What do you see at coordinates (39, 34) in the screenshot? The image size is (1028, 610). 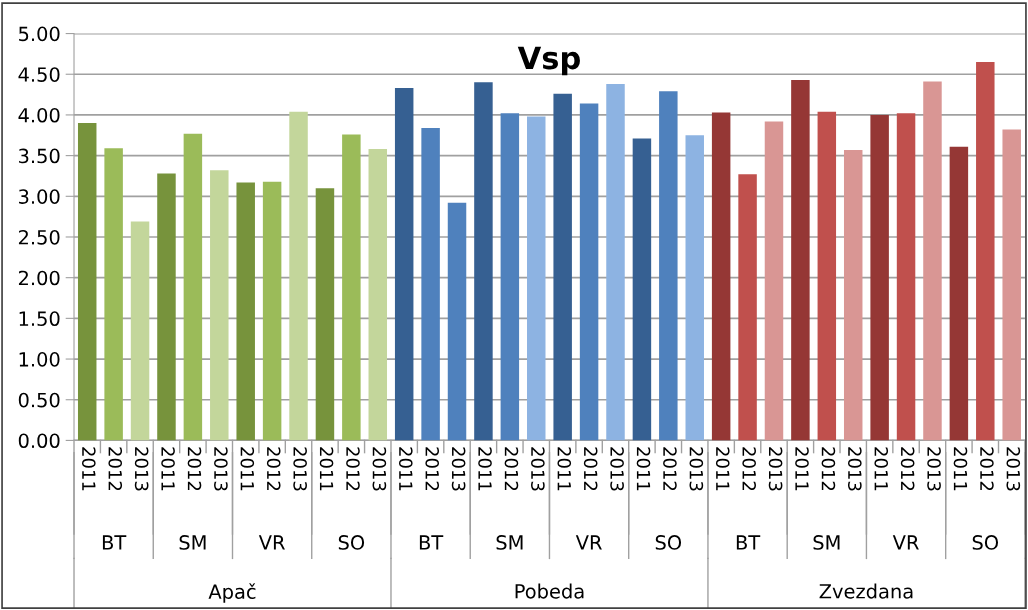 I see `y-tick-label: 5.00` at bounding box center [39, 34].